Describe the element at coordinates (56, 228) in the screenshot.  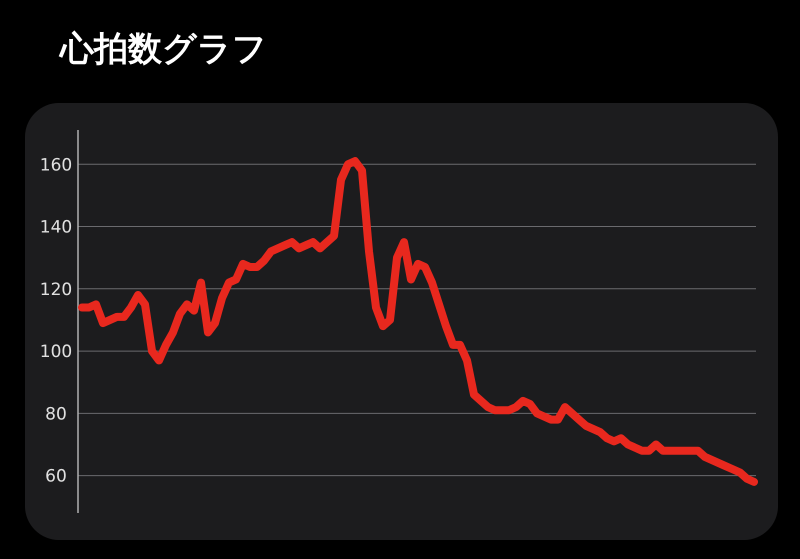
I see `y-tick-label: 140` at that location.